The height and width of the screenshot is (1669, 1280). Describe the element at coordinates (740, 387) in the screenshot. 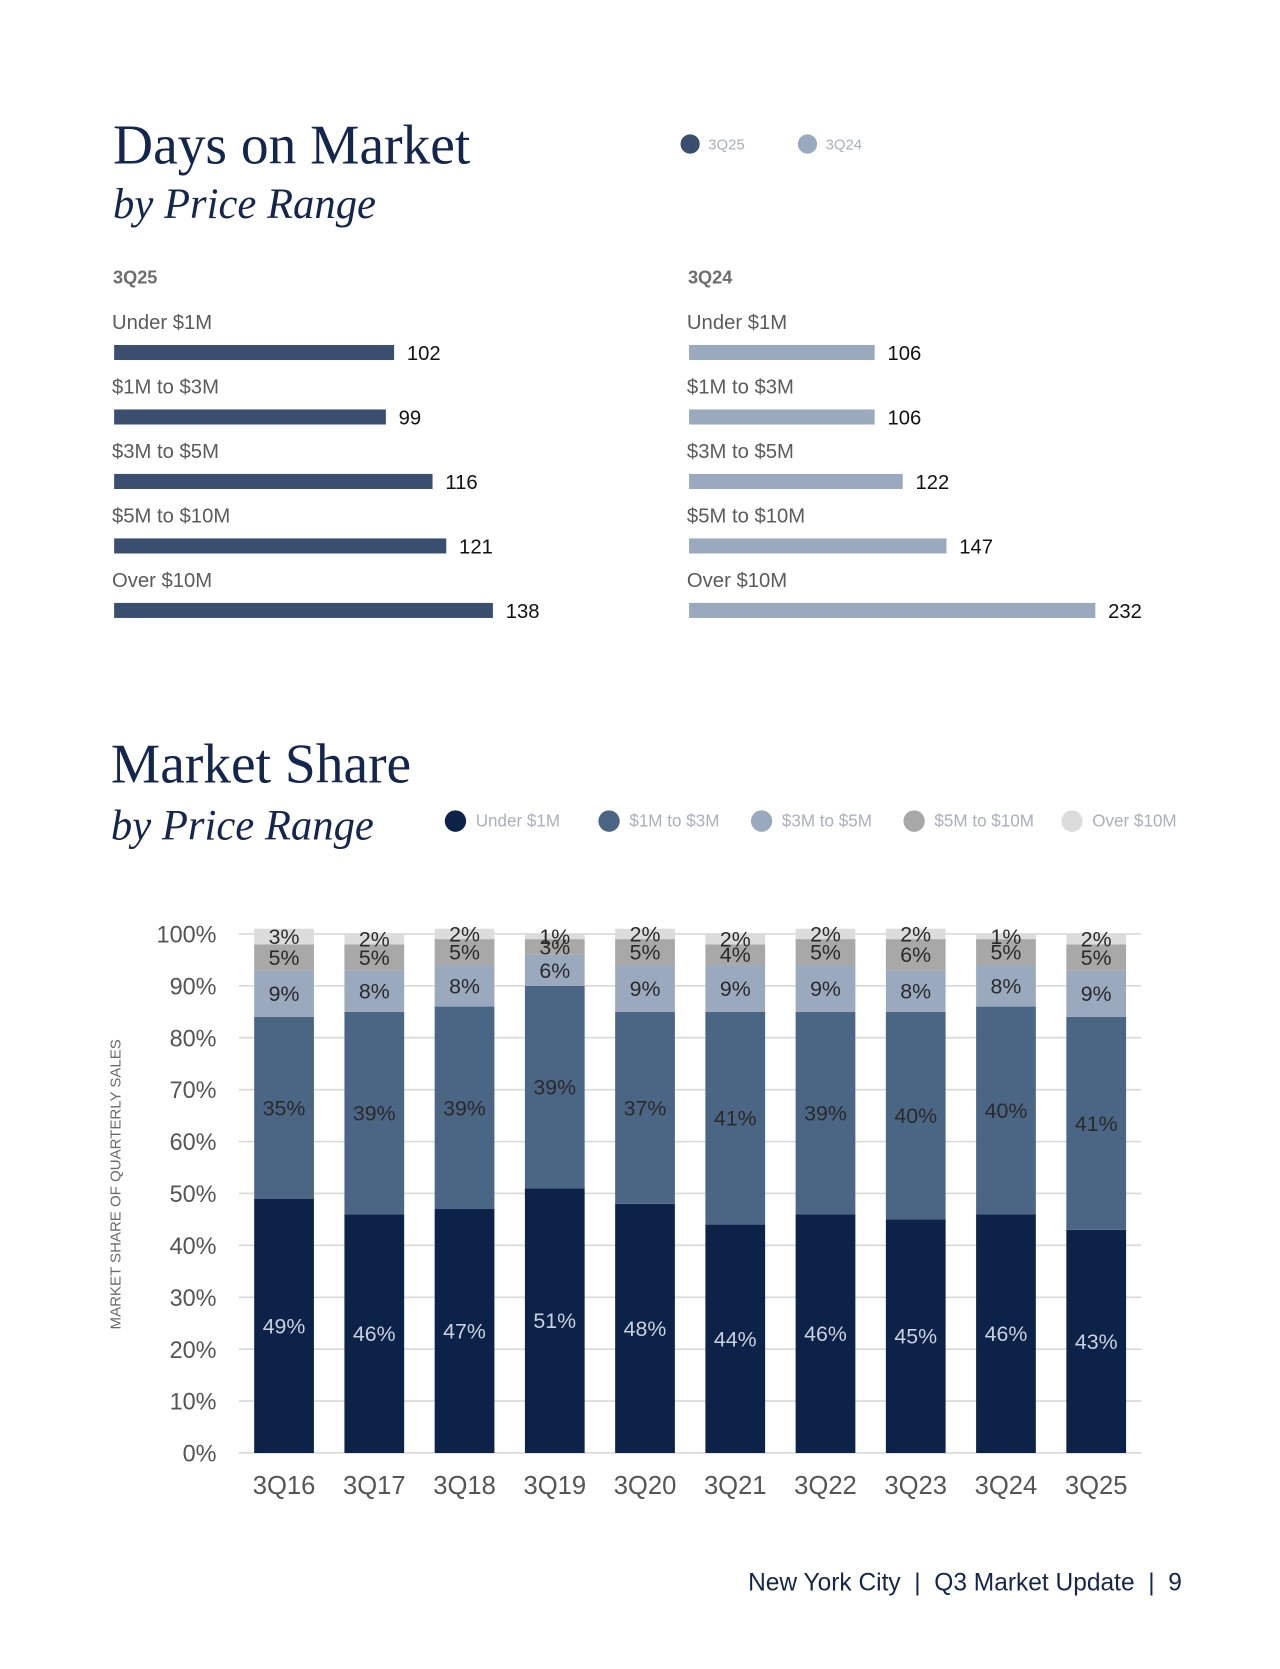

I see `category-label: $1M to $3M` at that location.